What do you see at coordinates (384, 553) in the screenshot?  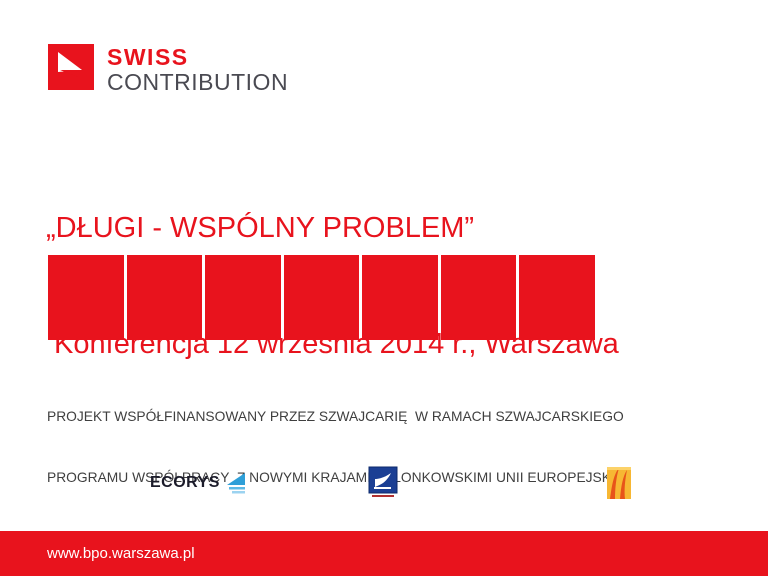 I see `footer-bar: www.bpo.warszawa.pl` at bounding box center [384, 553].